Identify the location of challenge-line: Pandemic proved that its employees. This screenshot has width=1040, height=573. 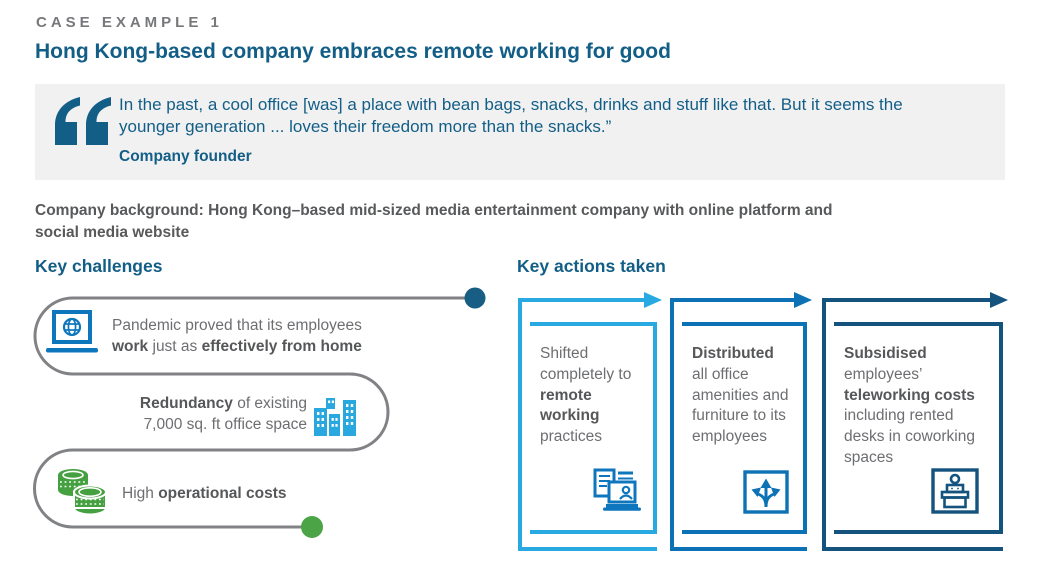
(237, 325).